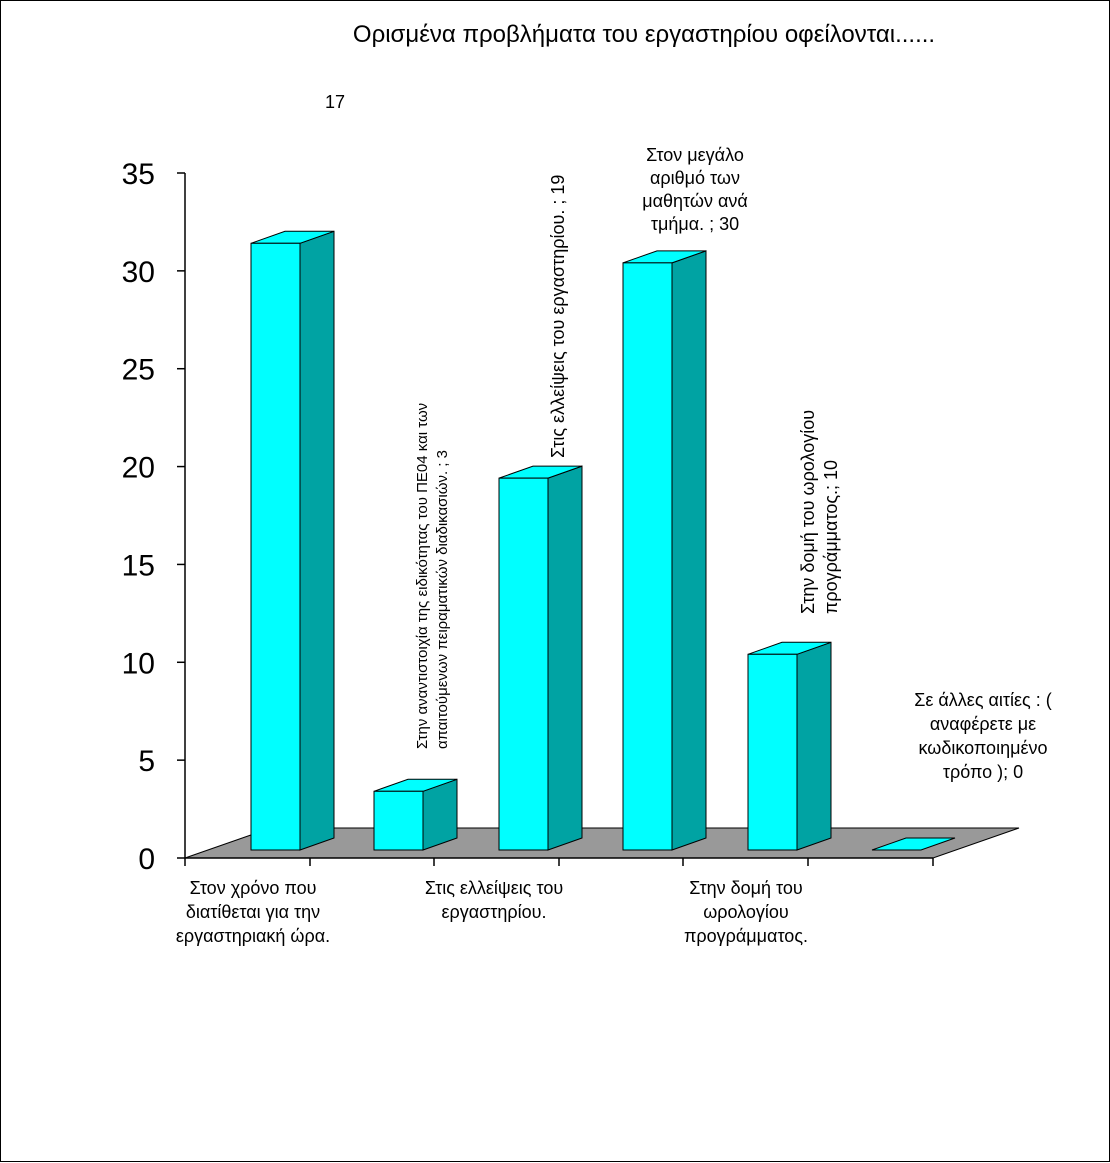 The height and width of the screenshot is (1163, 1110). What do you see at coordinates (494, 900) in the screenshot?
I see `x-category-label: Στις ελλείψεις του εργαστηρίου.` at bounding box center [494, 900].